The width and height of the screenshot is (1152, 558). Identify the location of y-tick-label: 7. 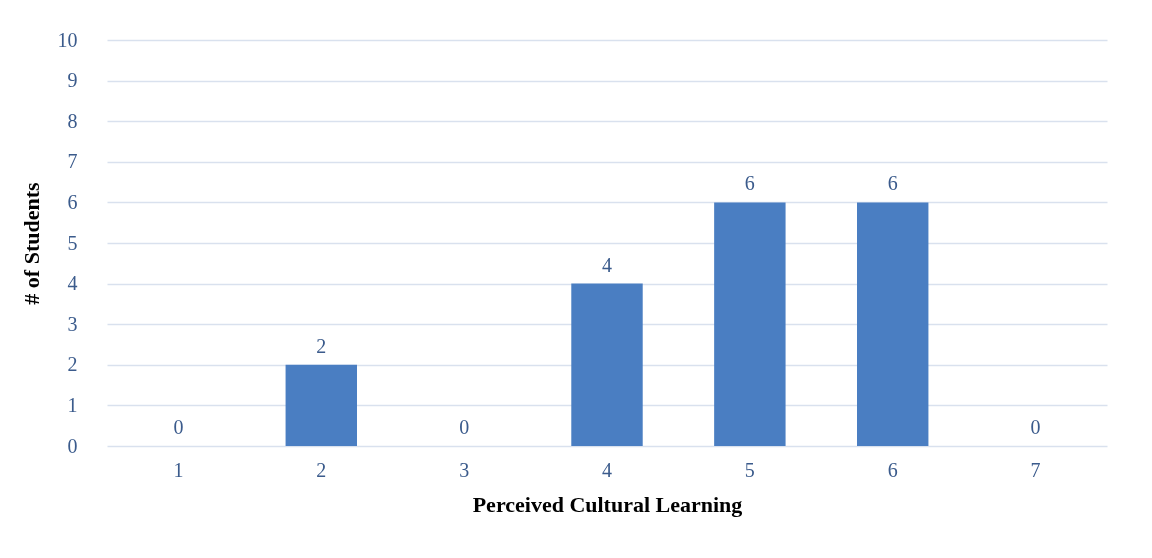
(72, 161).